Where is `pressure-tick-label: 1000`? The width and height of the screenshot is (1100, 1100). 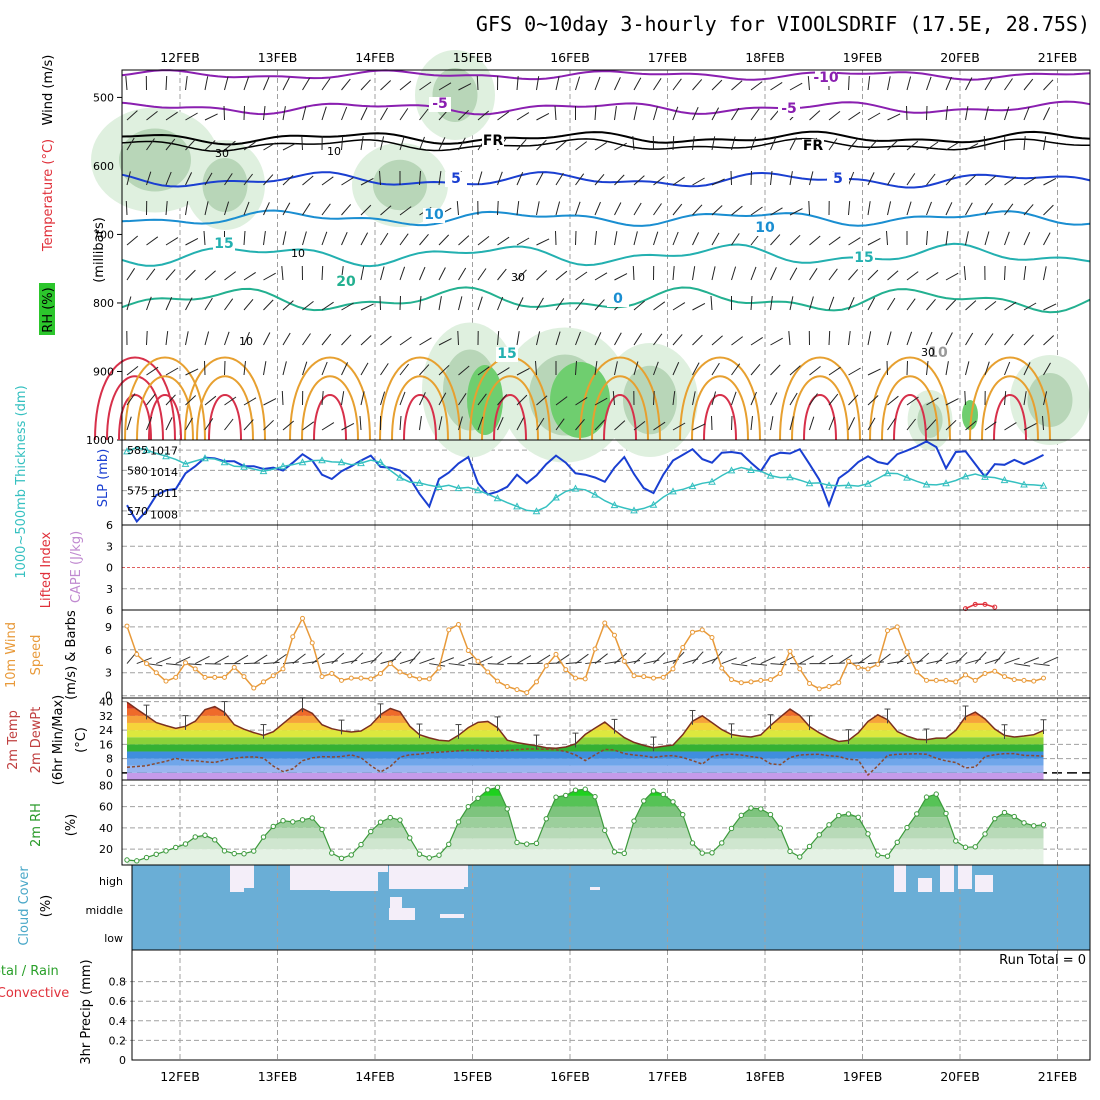
pressure-tick-label: 1000 is located at coordinates (100, 440).